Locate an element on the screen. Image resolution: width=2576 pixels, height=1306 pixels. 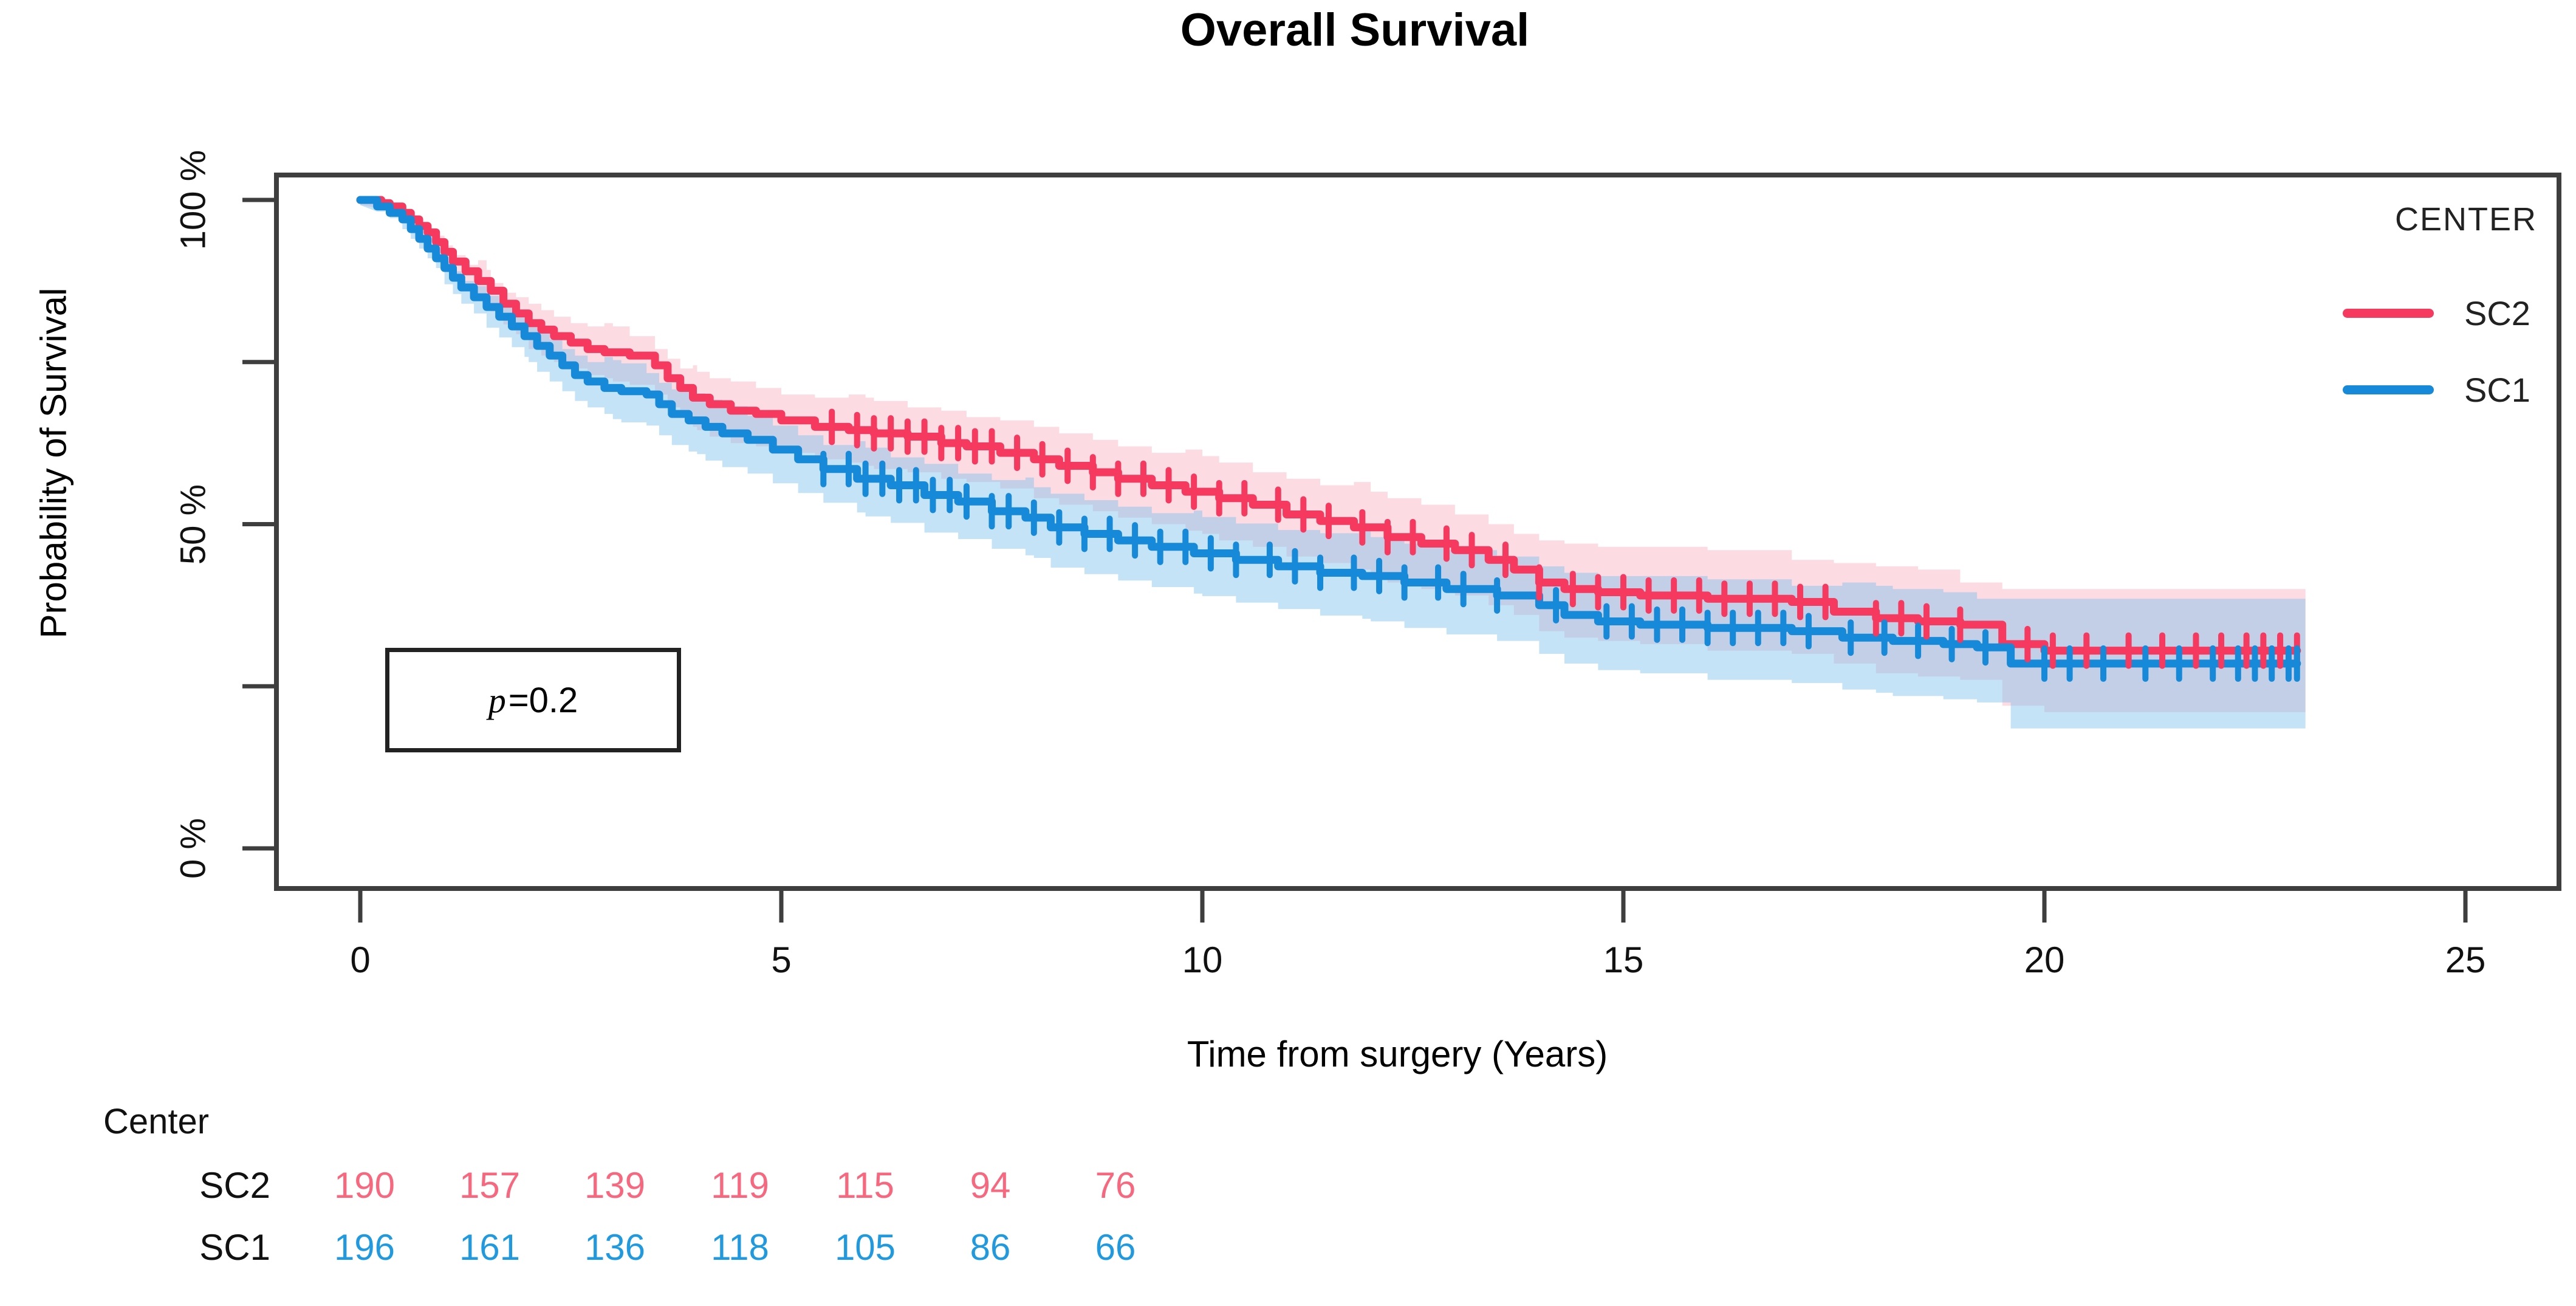
chart-title: Overall Survival is located at coordinates (1355, 30).